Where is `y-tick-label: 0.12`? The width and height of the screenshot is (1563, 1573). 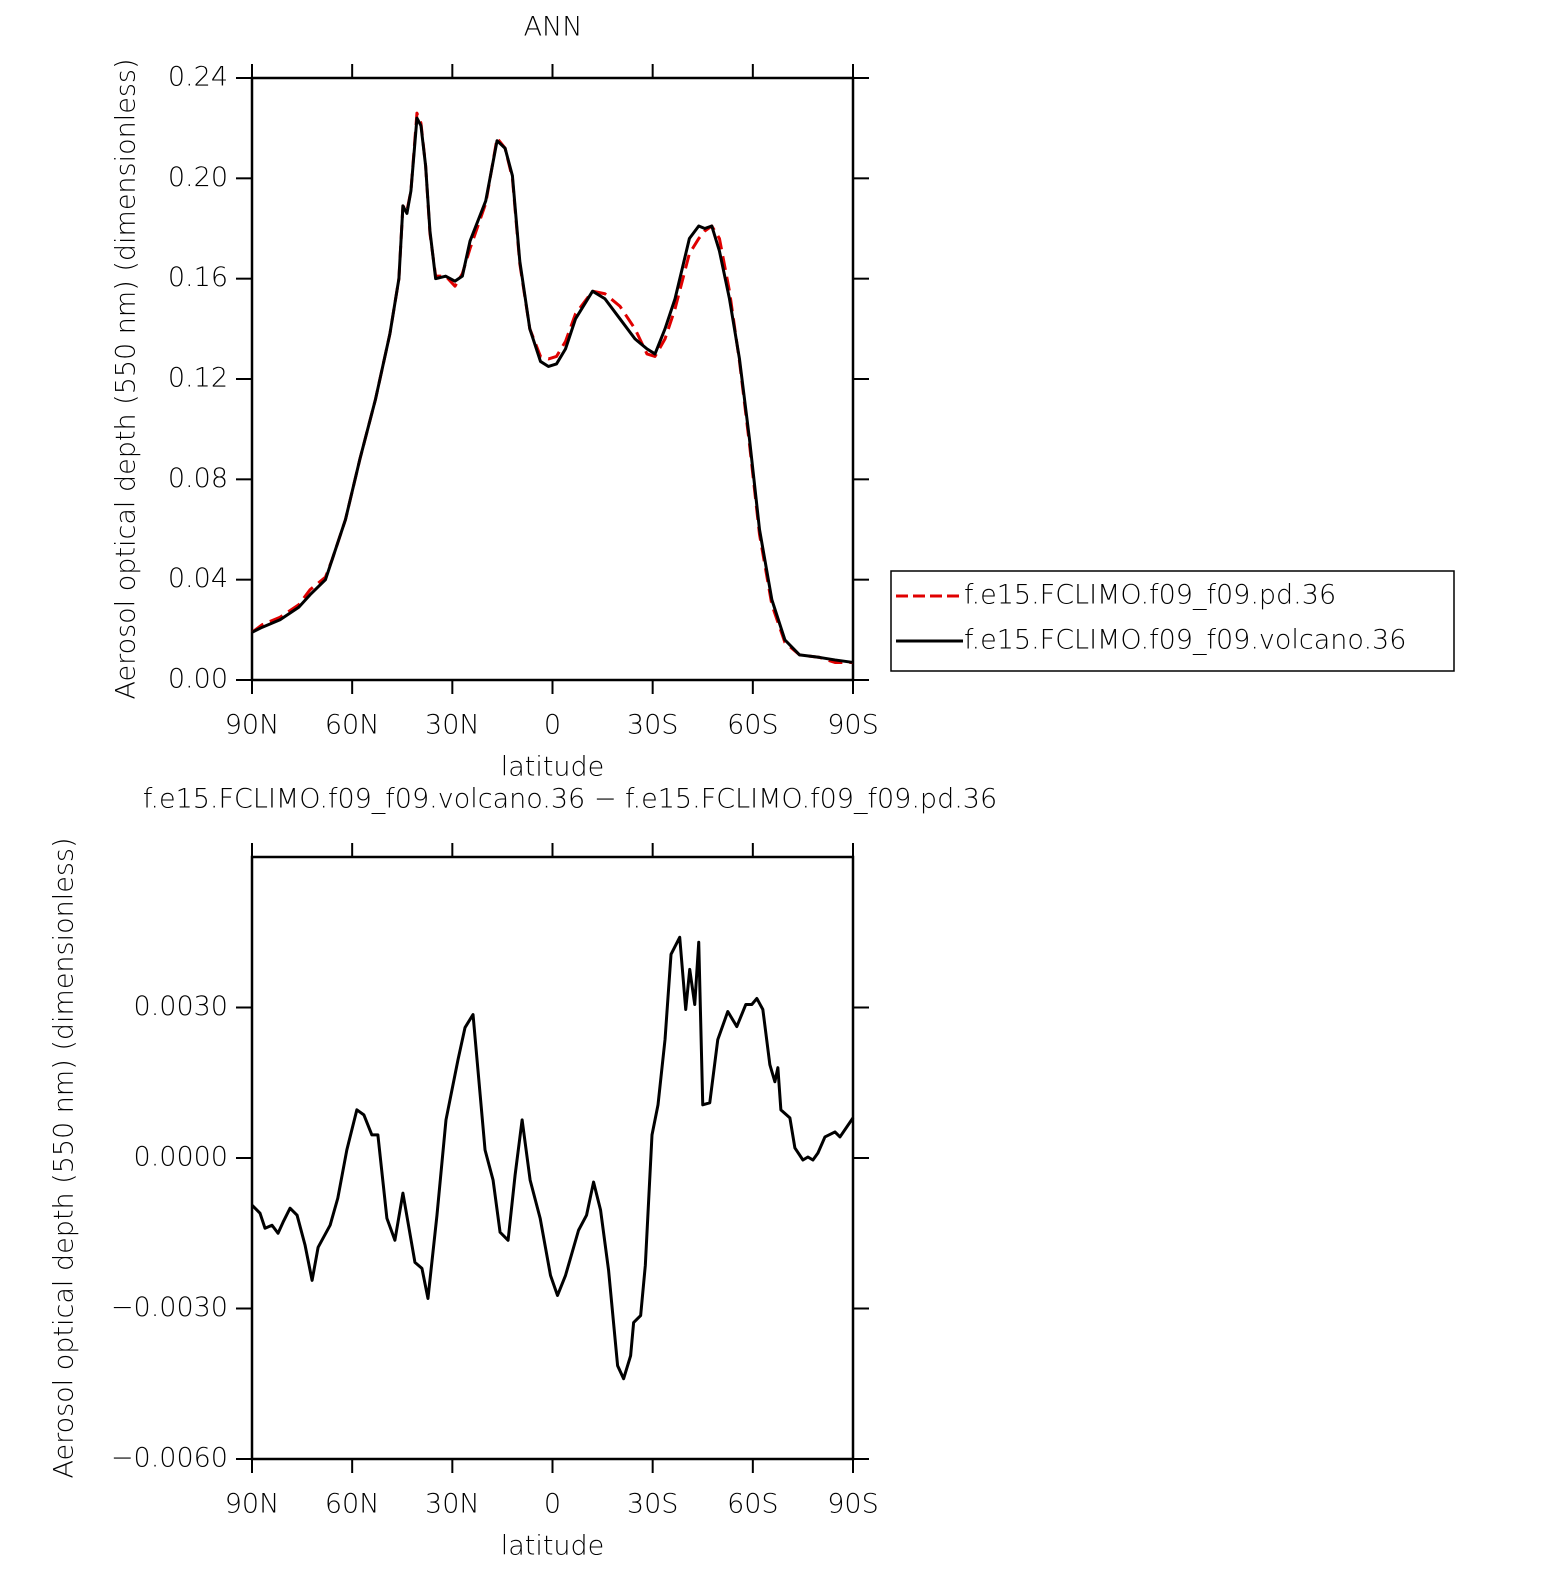 y-tick-label: 0.12 is located at coordinates (198, 378).